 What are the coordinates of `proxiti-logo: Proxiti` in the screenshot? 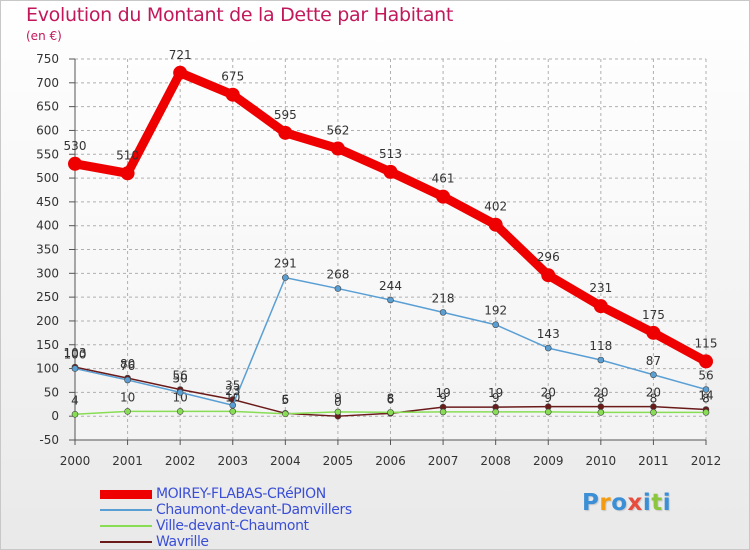 It's located at (626, 503).